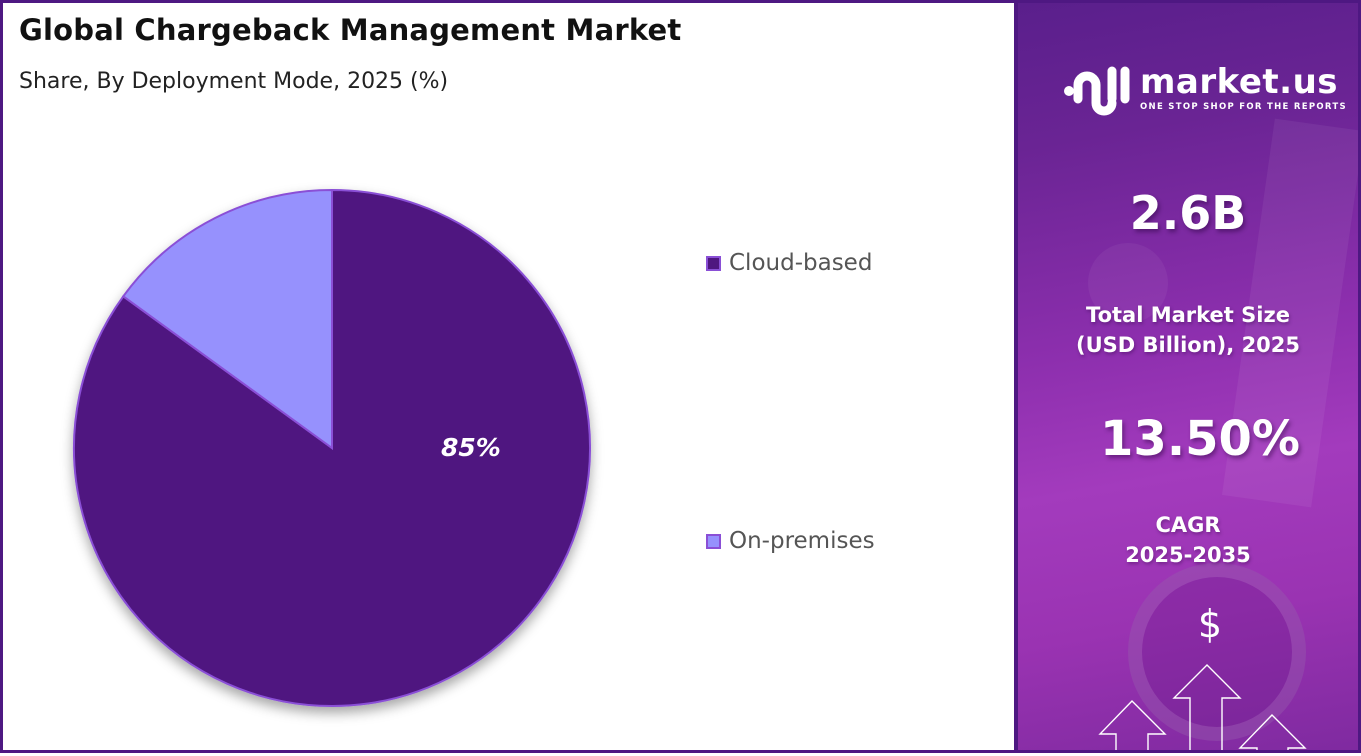 This screenshot has height=756, width=1361. I want to click on market-us-logo-icon, so click(1097, 91).